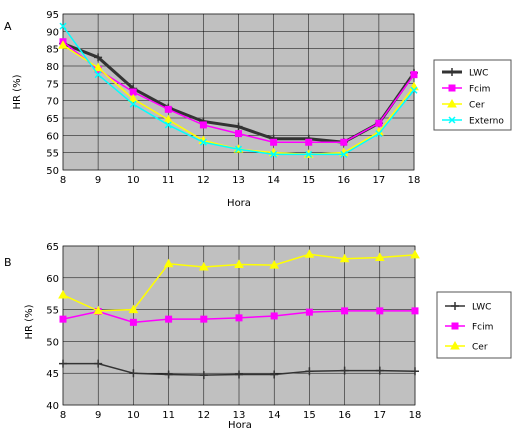 This screenshot has height=430, width=513. What do you see at coordinates (52, 84) in the screenshot?
I see `y-tick-label: 75` at bounding box center [52, 84].